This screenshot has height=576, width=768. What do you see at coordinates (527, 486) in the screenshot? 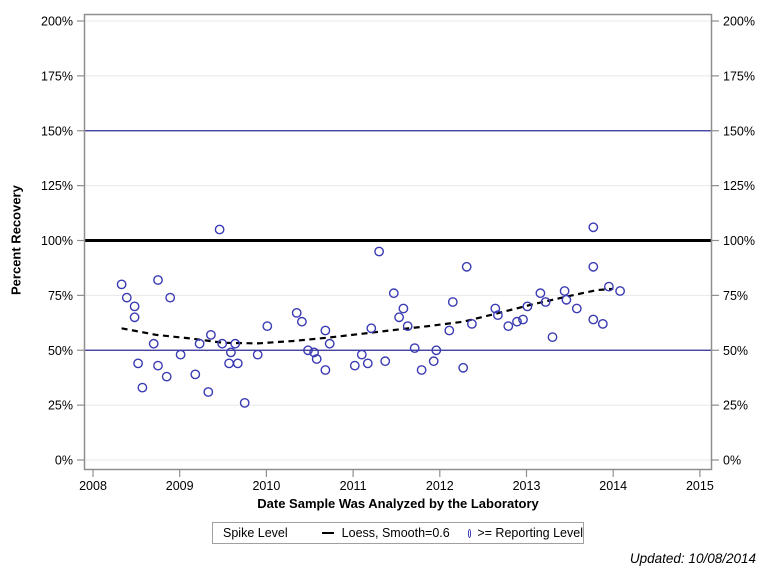
I see `x-tick-label: 2013` at bounding box center [527, 486].